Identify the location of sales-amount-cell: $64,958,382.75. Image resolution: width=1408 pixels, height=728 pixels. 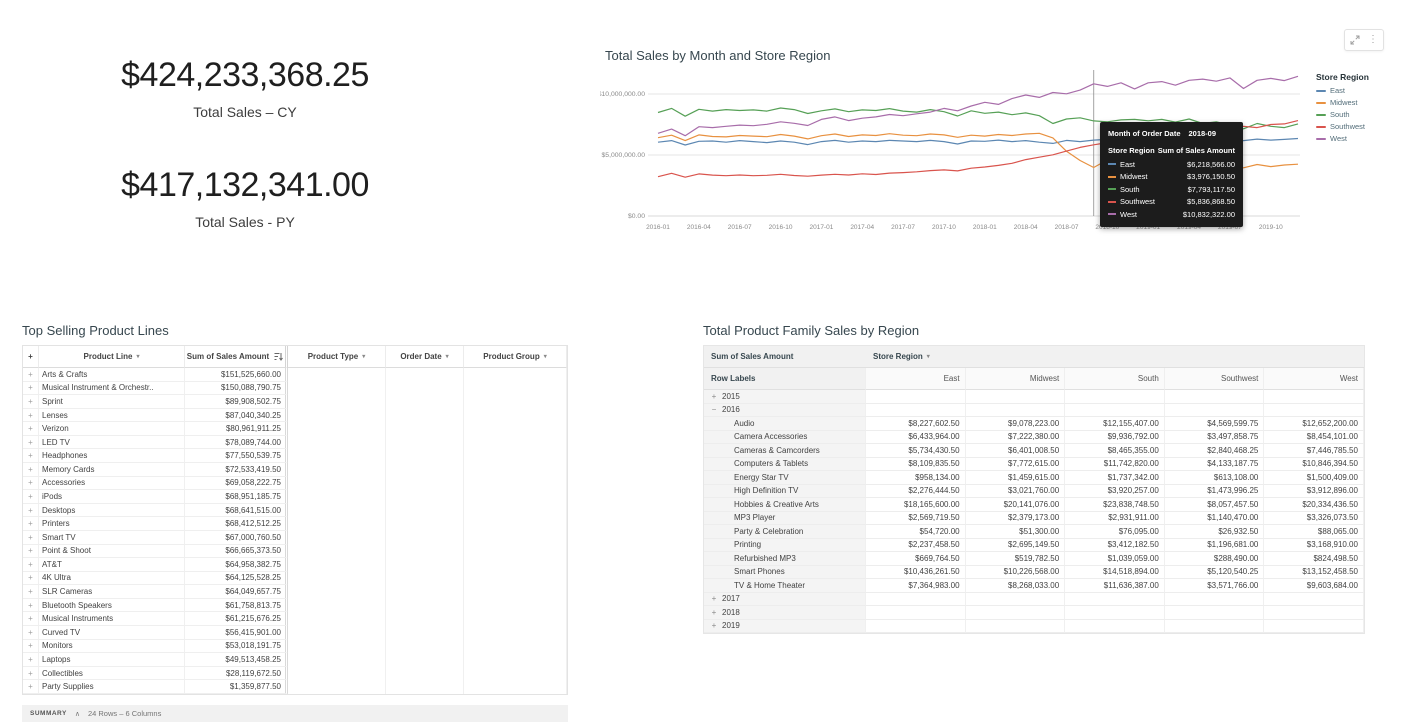
(236, 565).